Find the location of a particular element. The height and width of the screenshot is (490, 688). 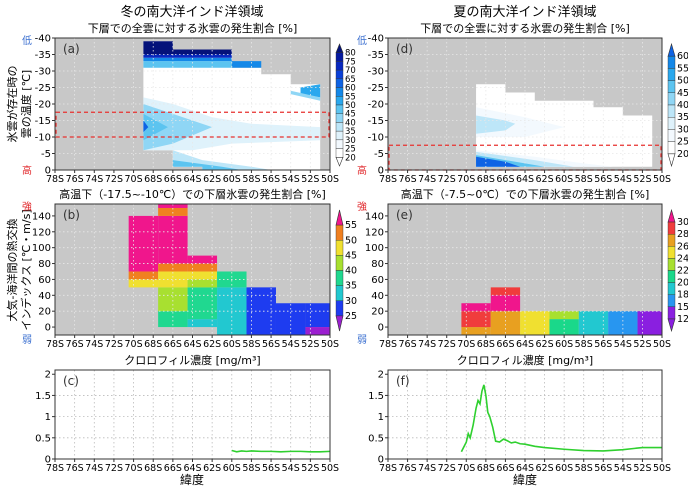

strong-marker-left: 強 is located at coordinates (27, 206).